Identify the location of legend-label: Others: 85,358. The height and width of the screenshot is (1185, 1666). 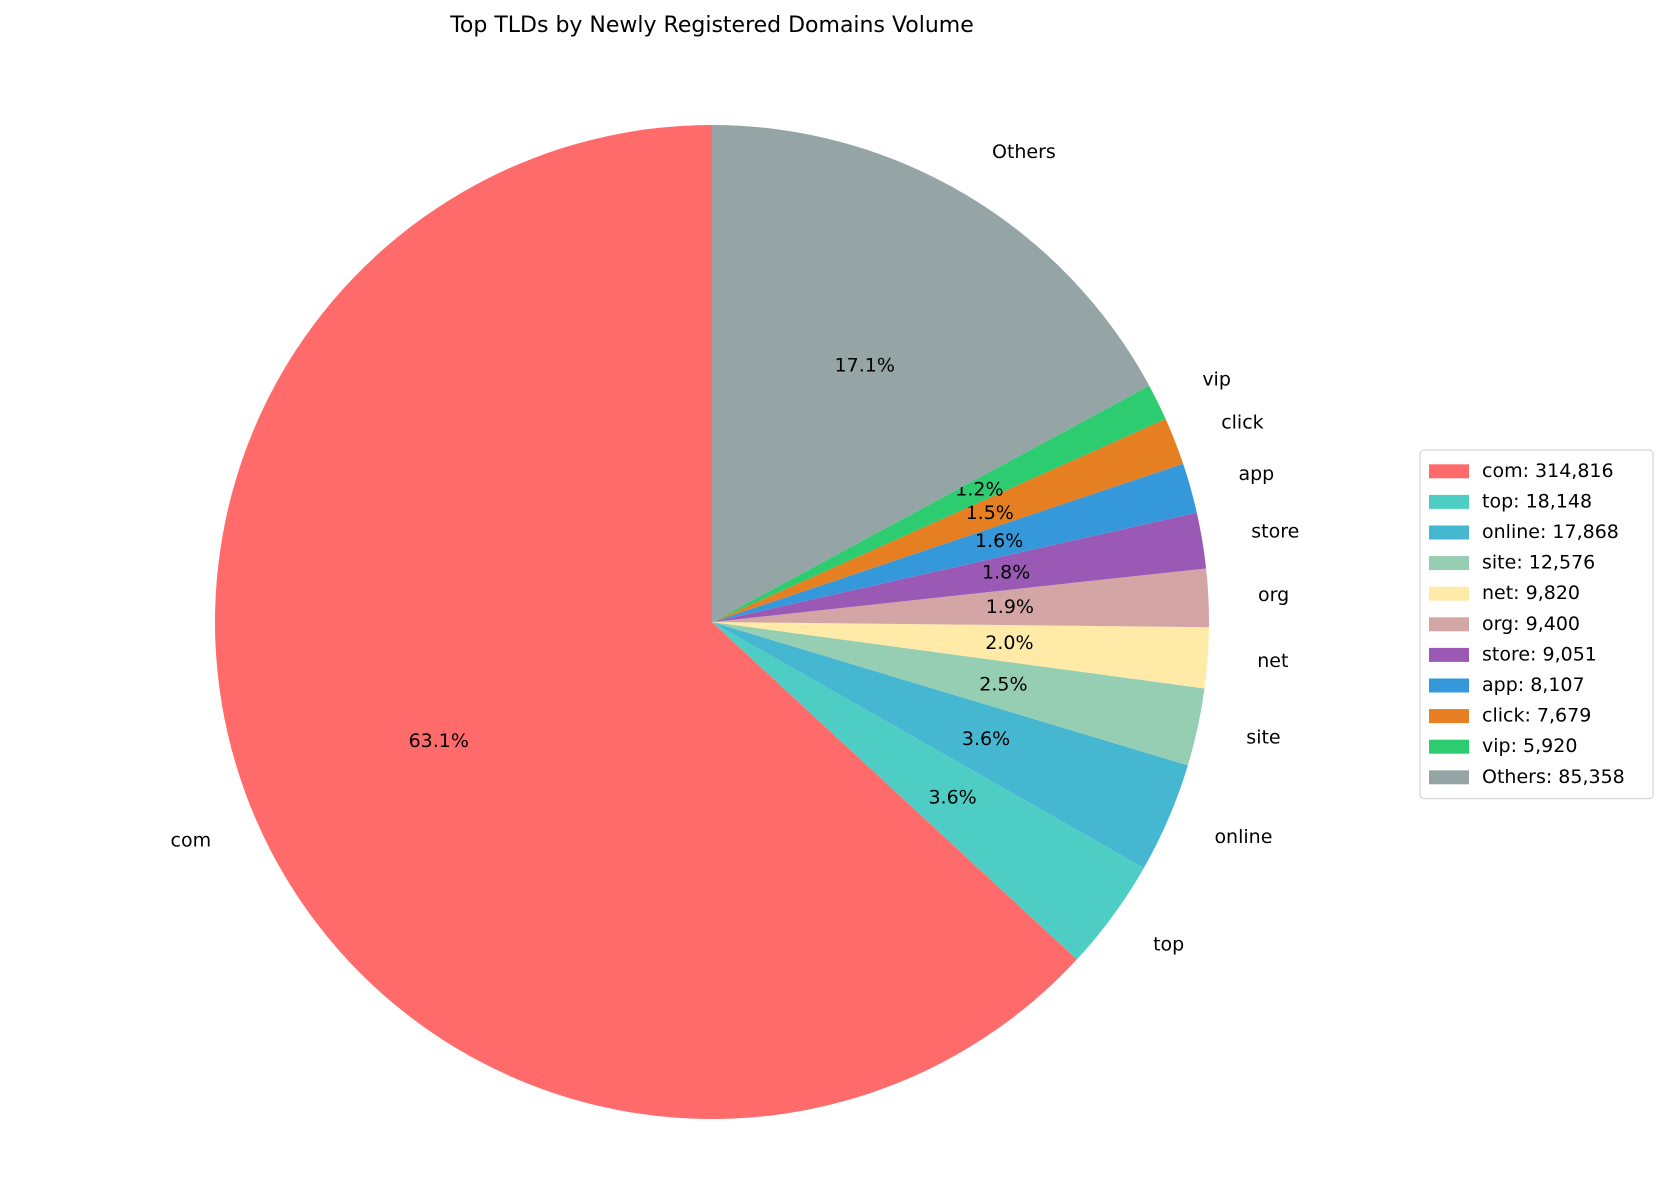
(1553, 777).